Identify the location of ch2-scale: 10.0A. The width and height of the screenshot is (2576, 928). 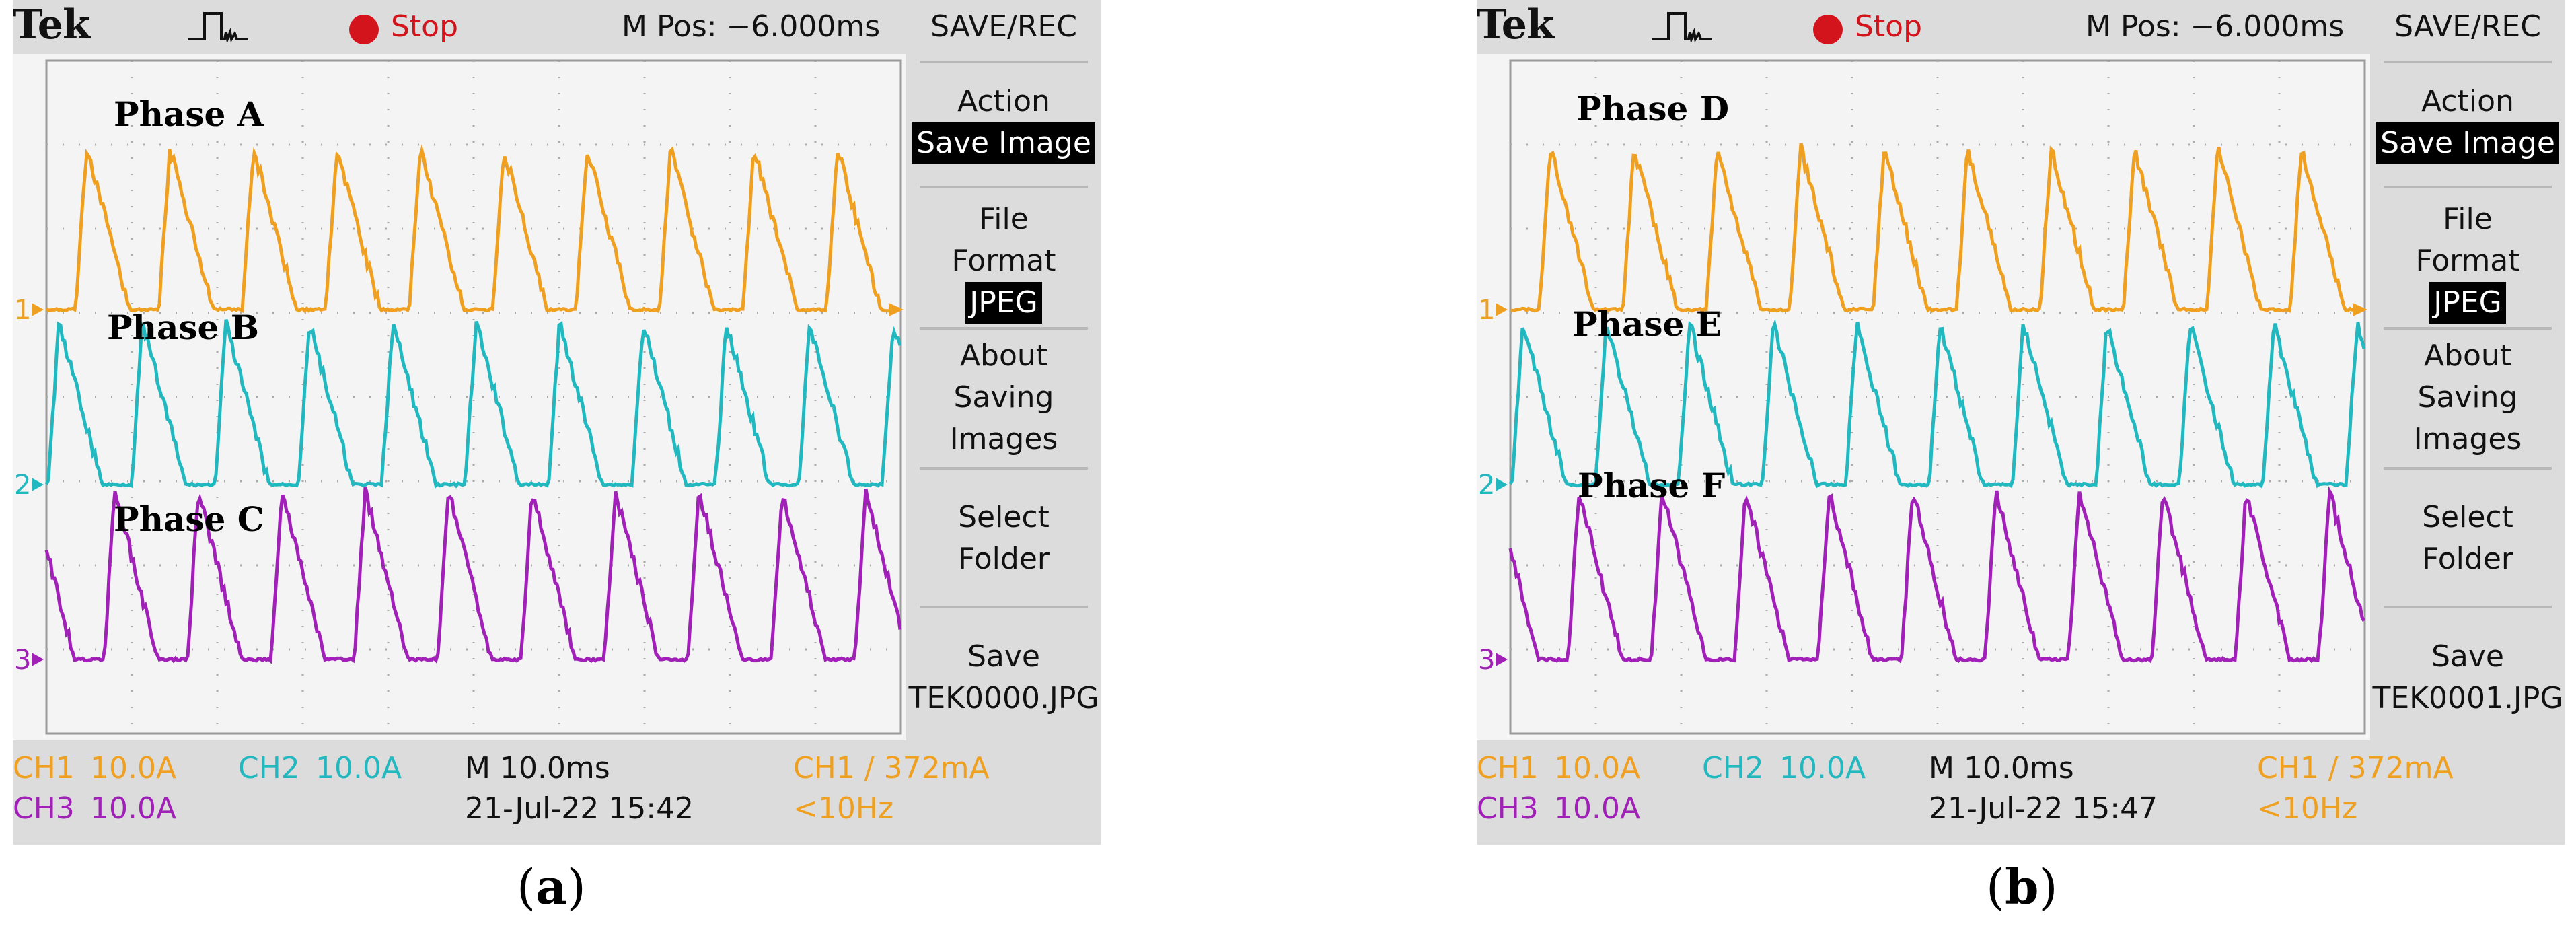
(1822, 768).